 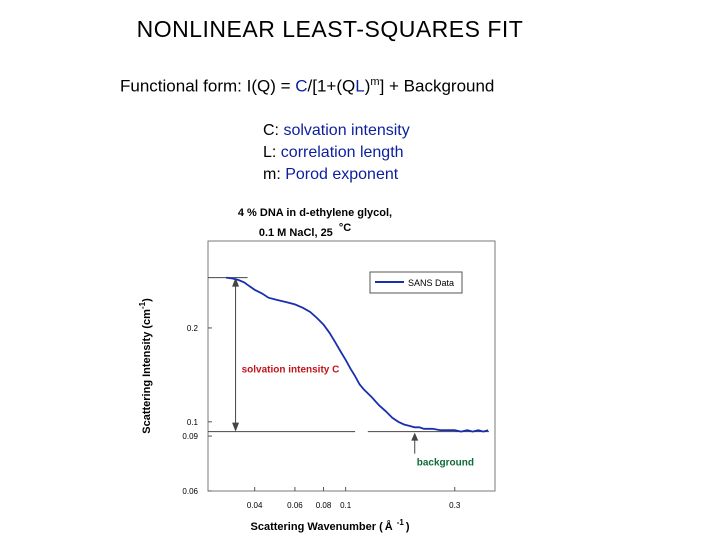 I want to click on y-tick-label: 0.09, so click(x=190, y=436).